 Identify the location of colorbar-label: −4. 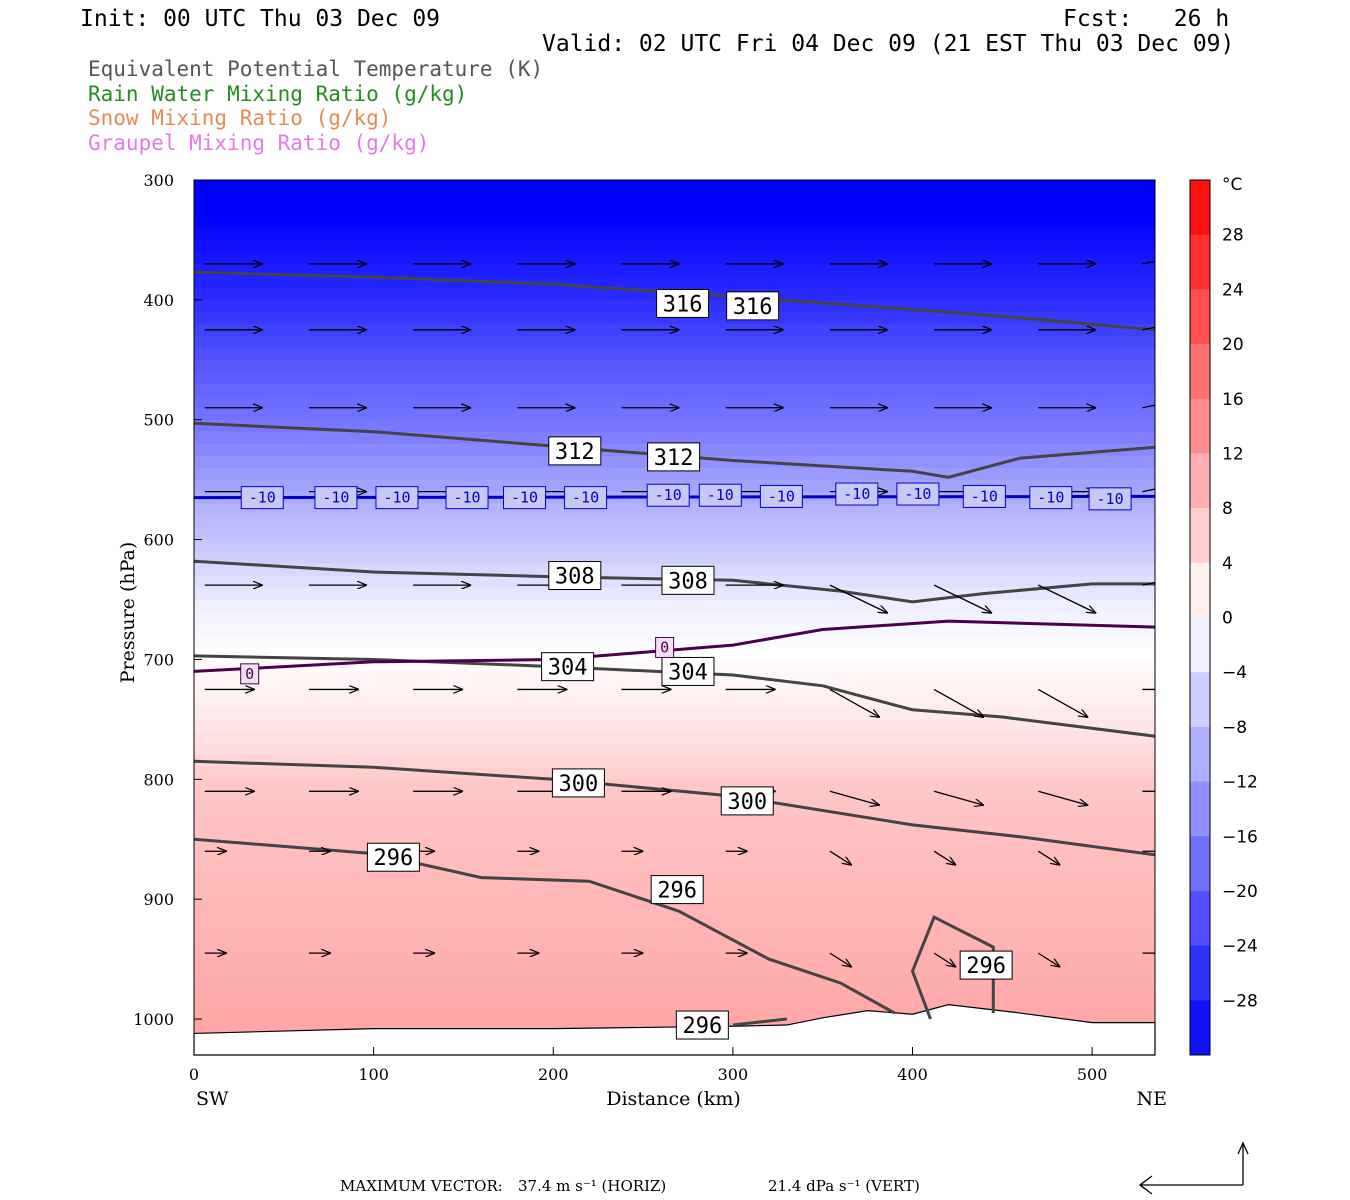
(1234, 673).